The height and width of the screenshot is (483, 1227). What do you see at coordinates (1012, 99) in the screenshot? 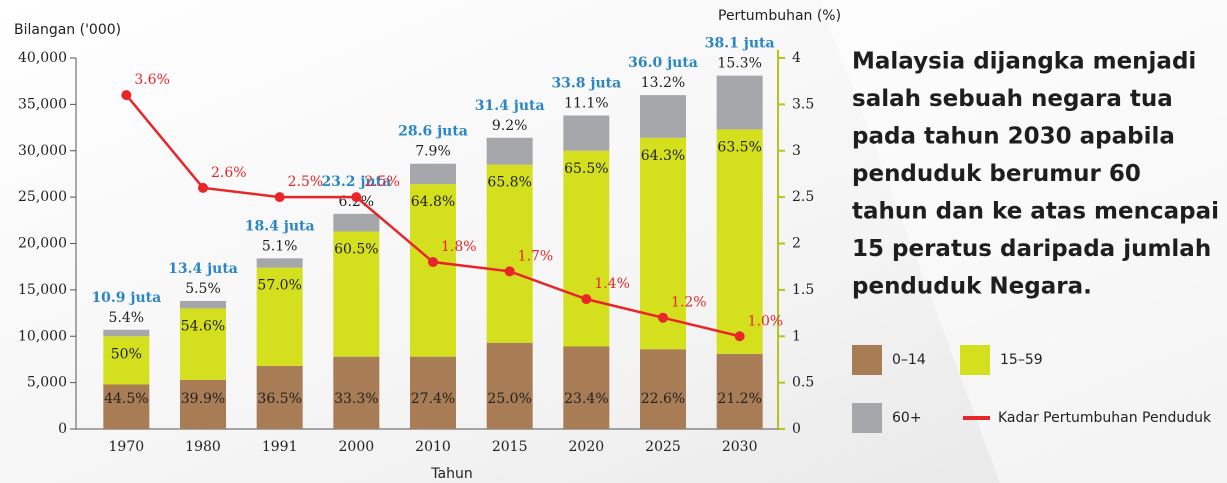
I see `annotation-line: salah sebuah negara tua` at bounding box center [1012, 99].